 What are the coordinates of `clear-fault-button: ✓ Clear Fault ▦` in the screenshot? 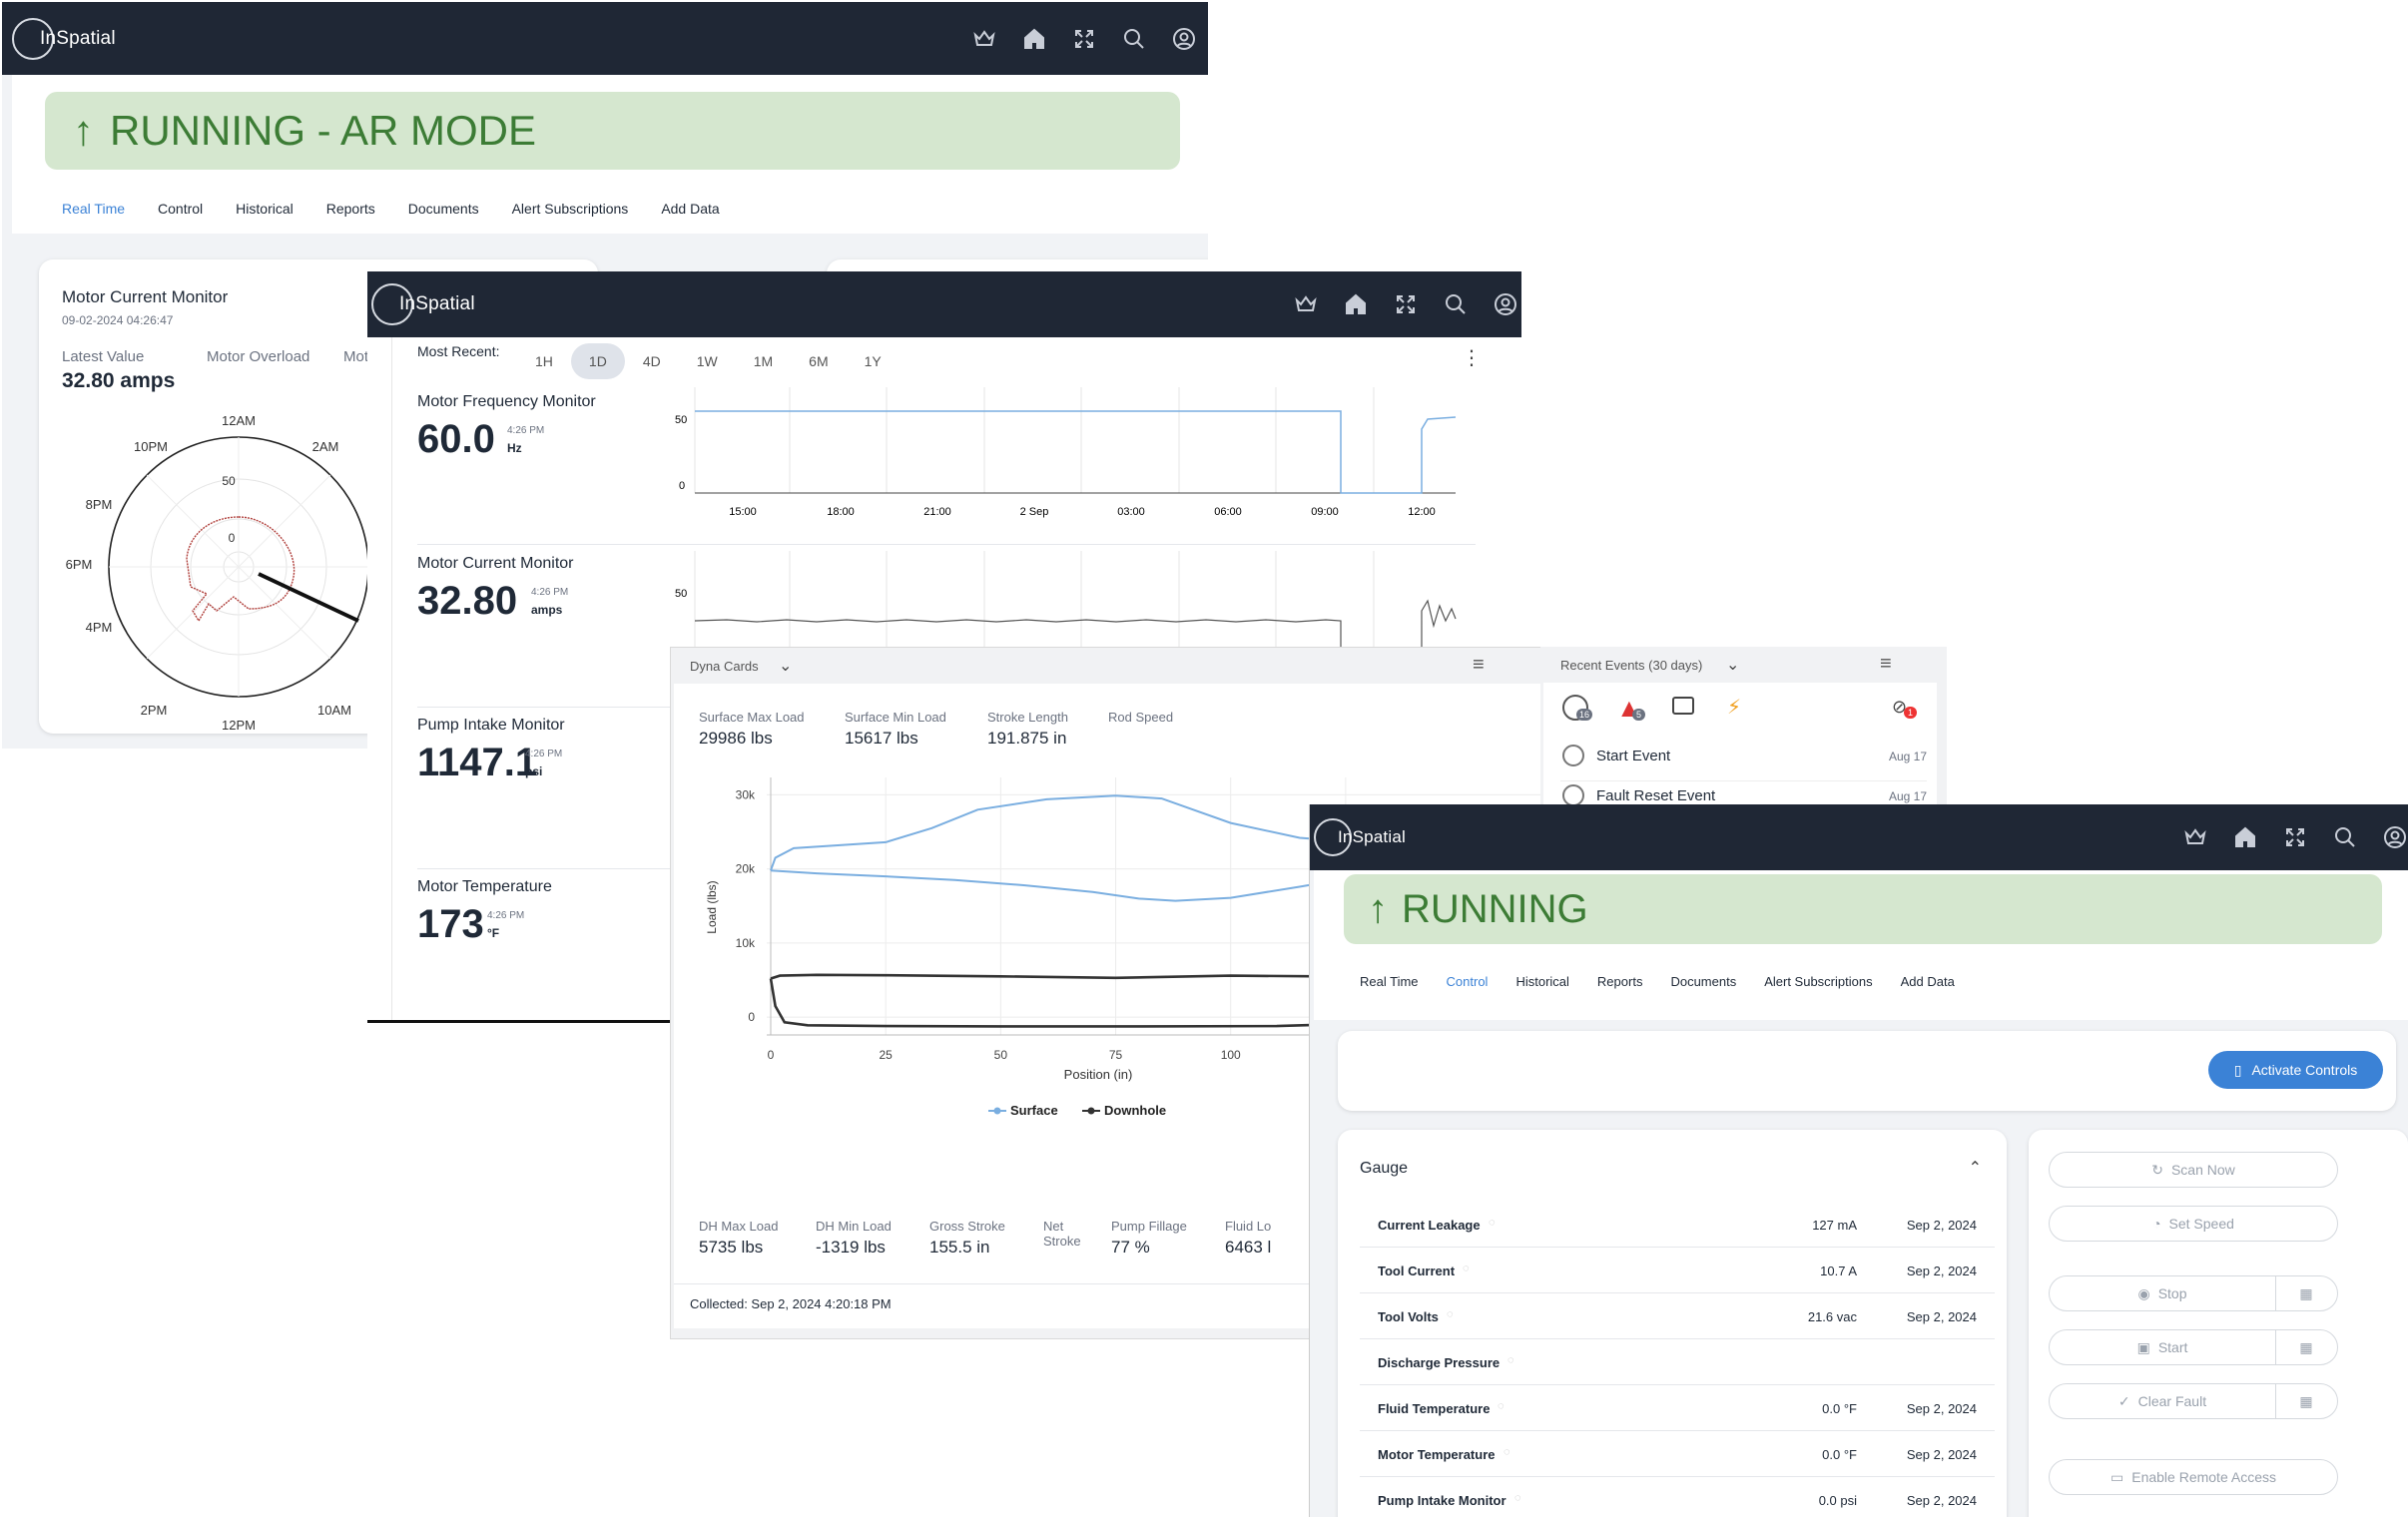 It's located at (2193, 1401).